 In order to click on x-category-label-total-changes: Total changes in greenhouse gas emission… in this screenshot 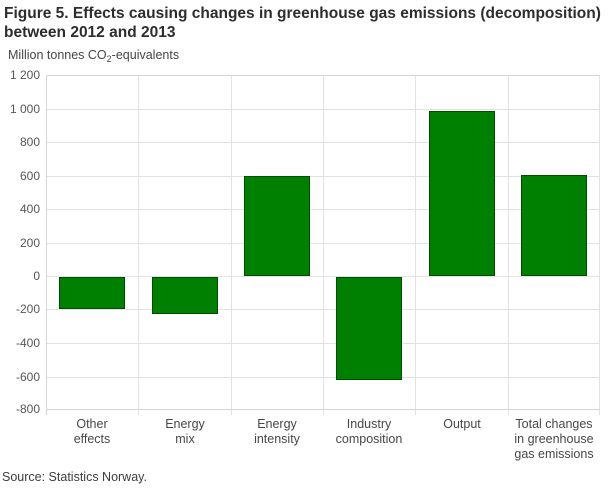, I will do `click(554, 439)`.